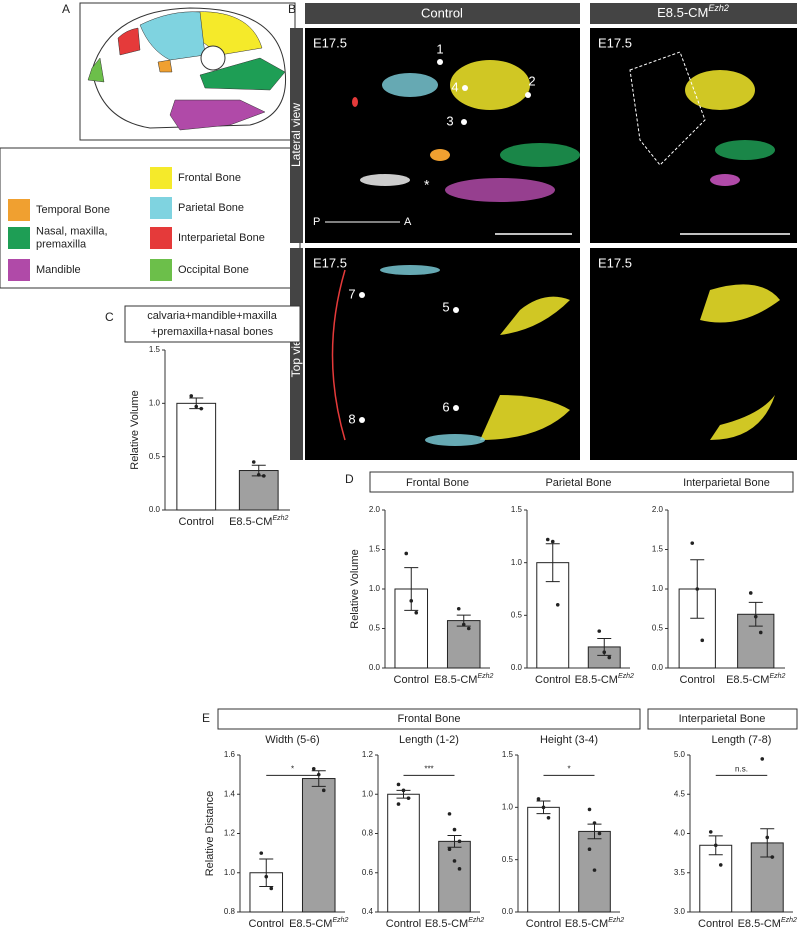 This screenshot has width=800, height=927. Describe the element at coordinates (226, 33) in the screenshot. I see `frontal-shape` at that location.